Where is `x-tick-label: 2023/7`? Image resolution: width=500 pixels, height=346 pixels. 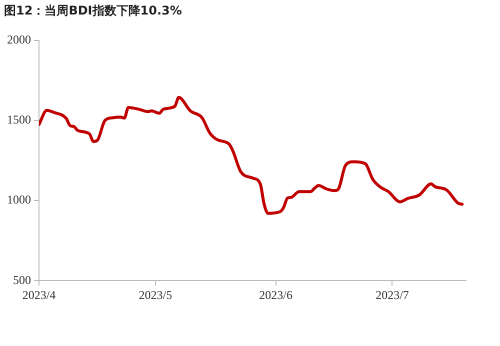 x-tick-label: 2023/7 is located at coordinates (392, 295).